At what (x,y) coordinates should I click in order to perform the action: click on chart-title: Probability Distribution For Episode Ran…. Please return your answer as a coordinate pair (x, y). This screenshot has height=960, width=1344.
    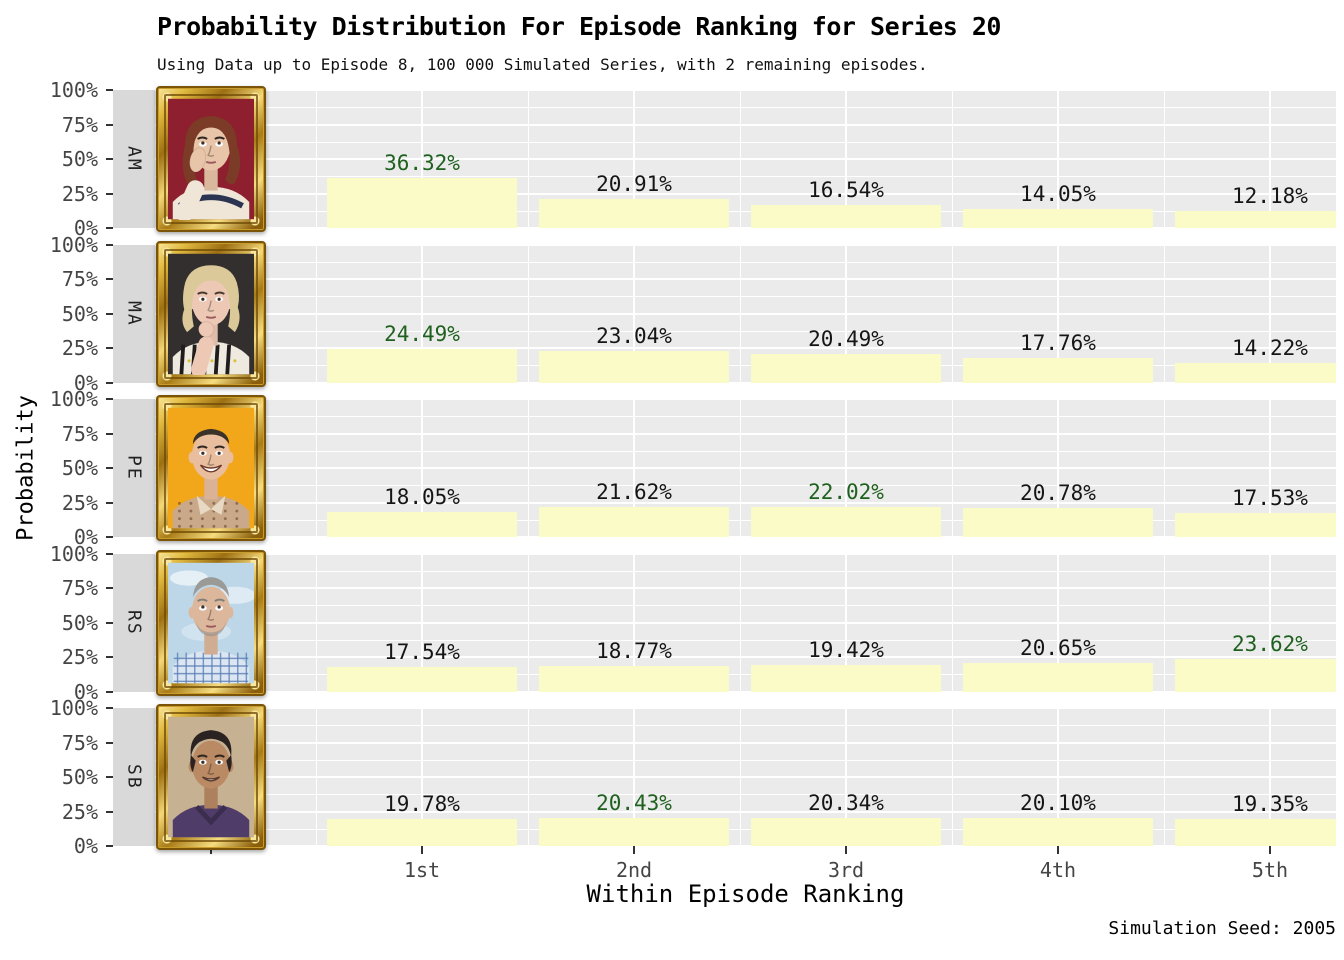
    Looking at the image, I should click on (579, 26).